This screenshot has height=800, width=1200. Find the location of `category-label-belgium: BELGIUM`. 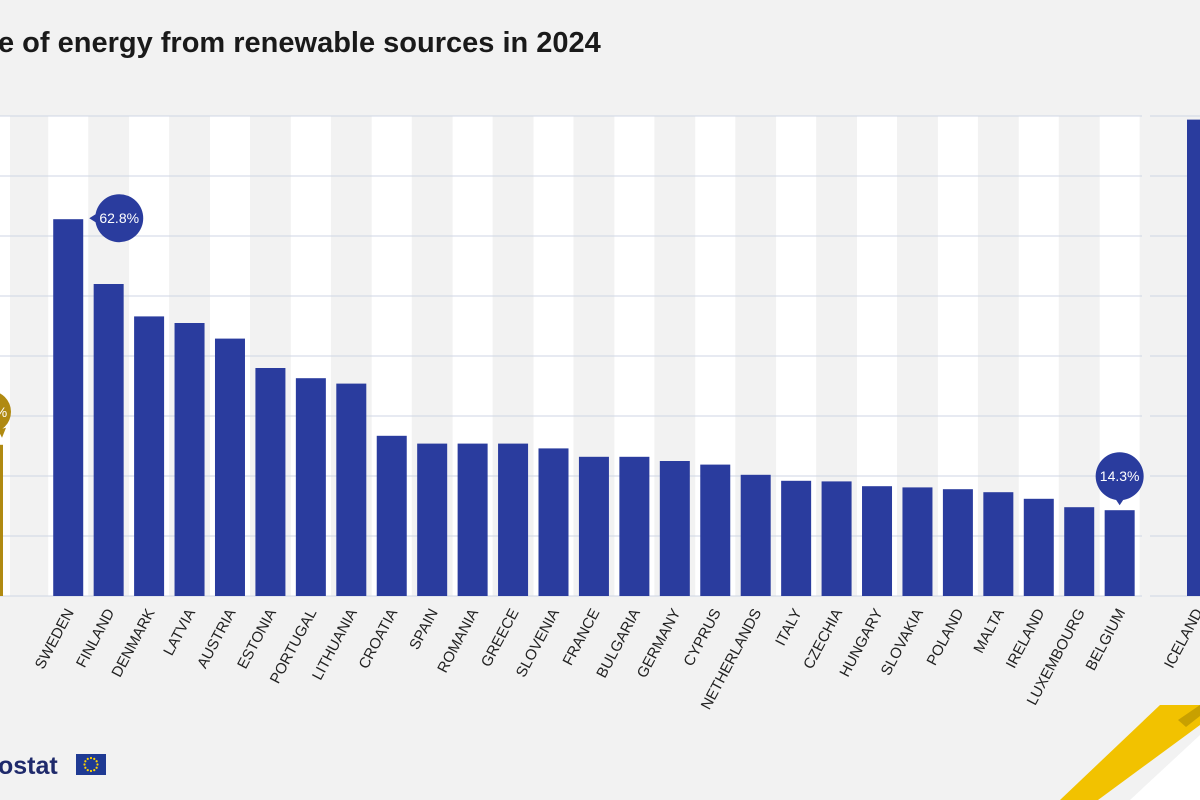

category-label-belgium: BELGIUM is located at coordinates (1105, 640).